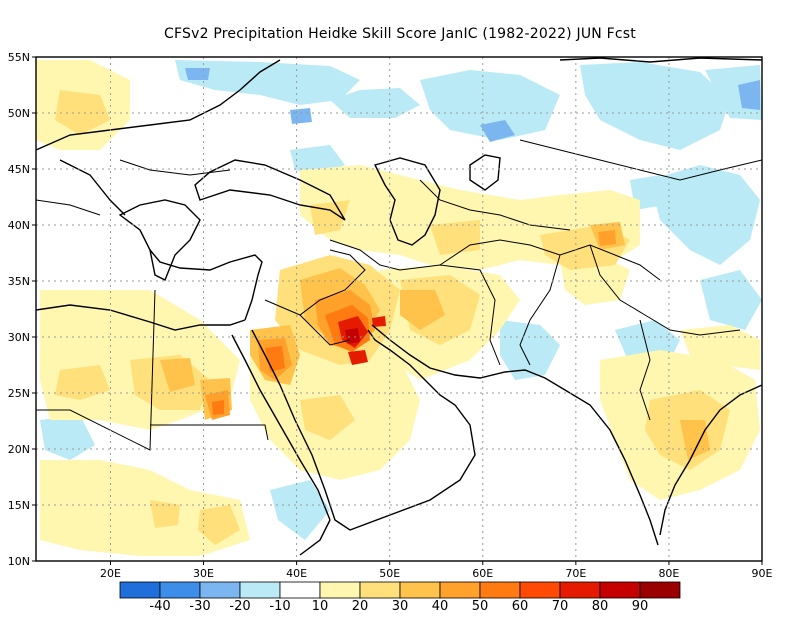 The height and width of the screenshot is (618, 800). What do you see at coordinates (203, 573) in the screenshot?
I see `lon-tick-label: 30E` at bounding box center [203, 573].